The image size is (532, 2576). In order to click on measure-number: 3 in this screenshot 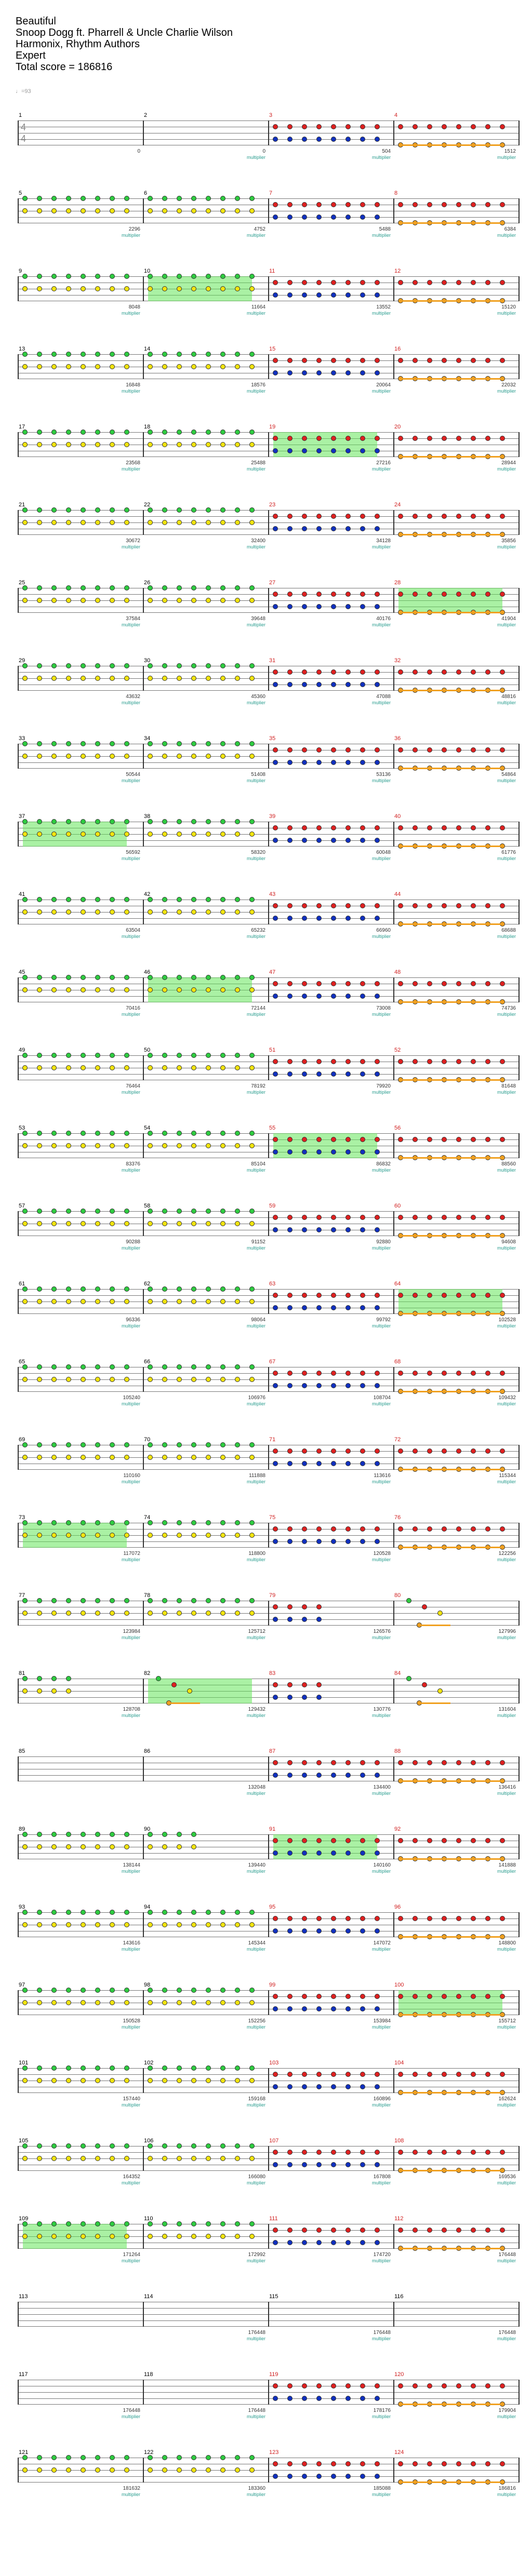, I will do `click(271, 115)`.